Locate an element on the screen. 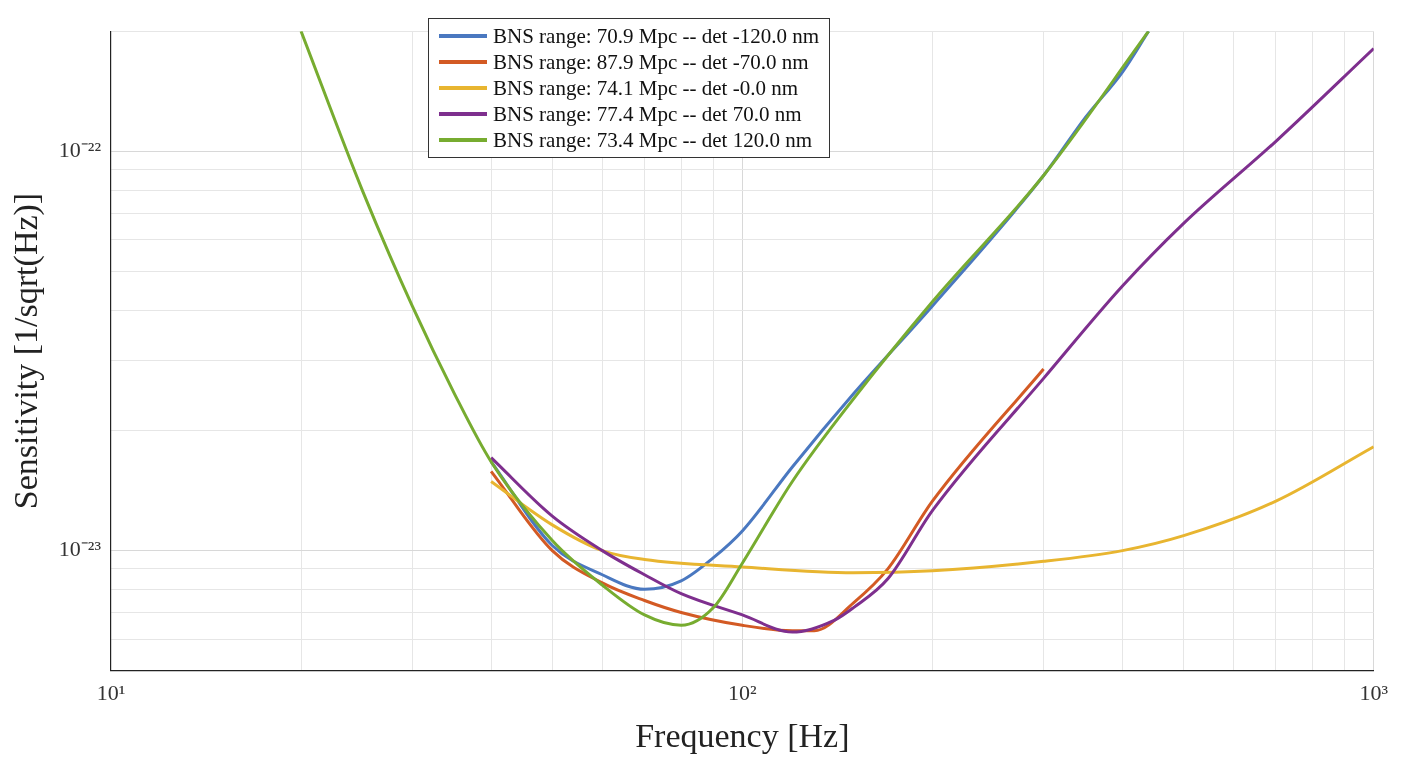 Image resolution: width=1408 pixels, height=772 pixels. x-tick-label: 10³ is located at coordinates (1374, 692).